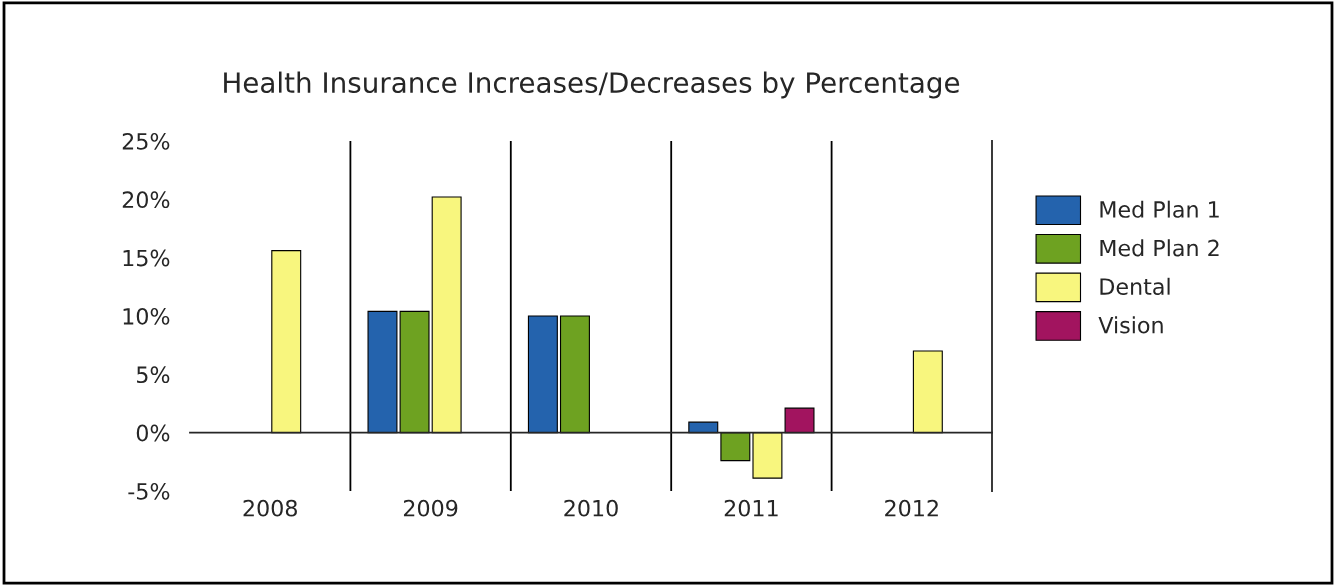 This screenshot has width=1336, height=586. Describe the element at coordinates (146, 141) in the screenshot. I see `y-tick-label: 25%` at that location.